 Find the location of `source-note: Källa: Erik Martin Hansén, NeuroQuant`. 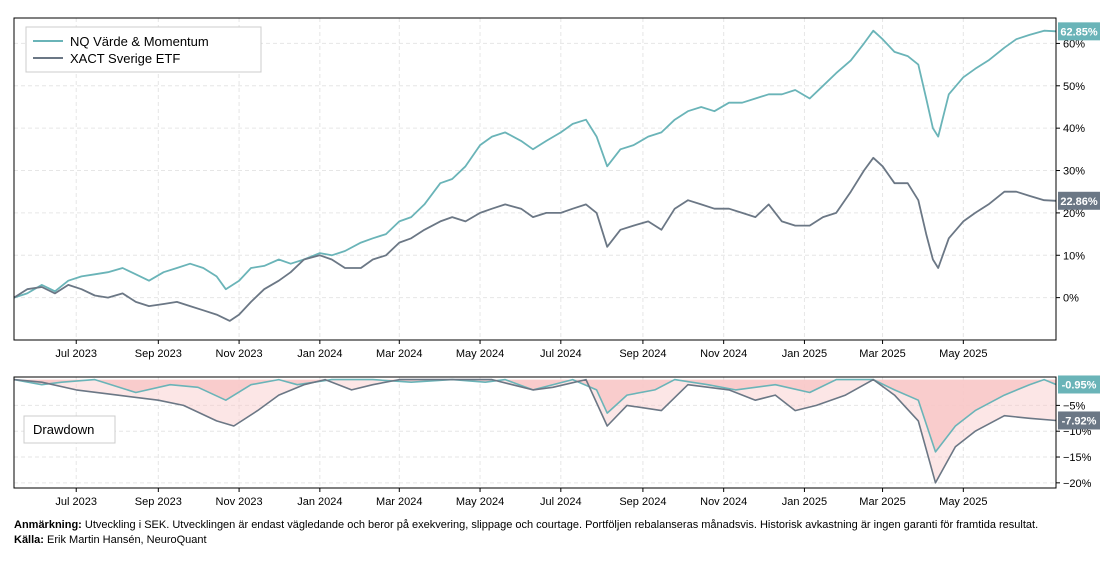

source-note: Källa: Erik Martin Hansén, NeuroQuant is located at coordinates (110, 540).